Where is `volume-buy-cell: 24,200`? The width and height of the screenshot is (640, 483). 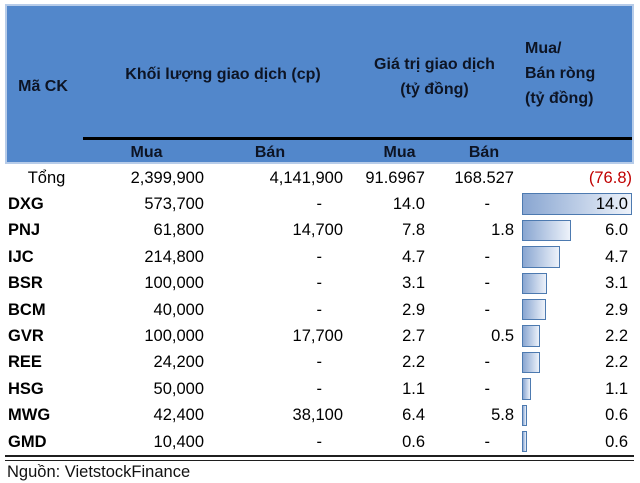
volume-buy-cell: 24,200 is located at coordinates (178, 362).